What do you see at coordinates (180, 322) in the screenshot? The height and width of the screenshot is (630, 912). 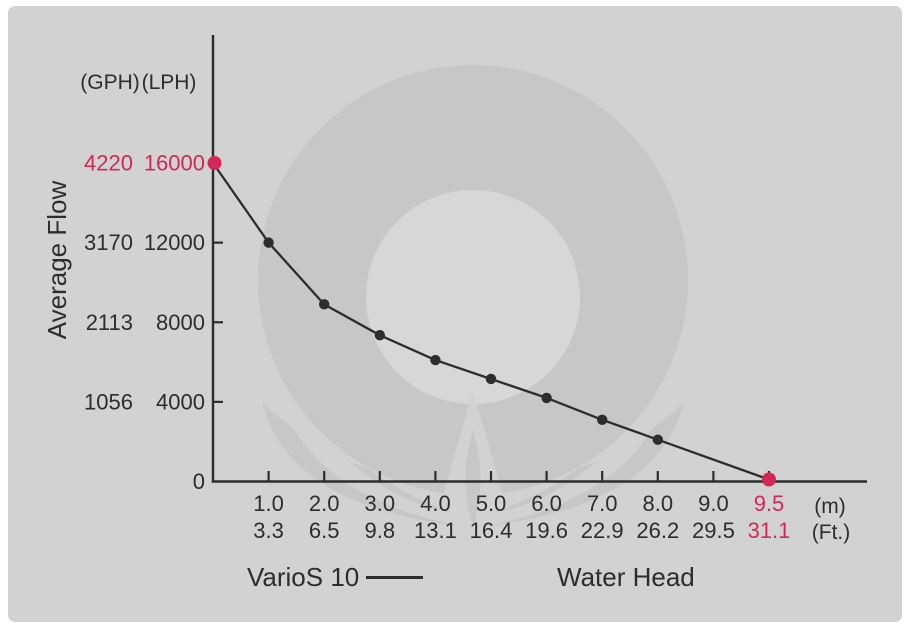 I see `y-tick-lph-label: 8000` at bounding box center [180, 322].